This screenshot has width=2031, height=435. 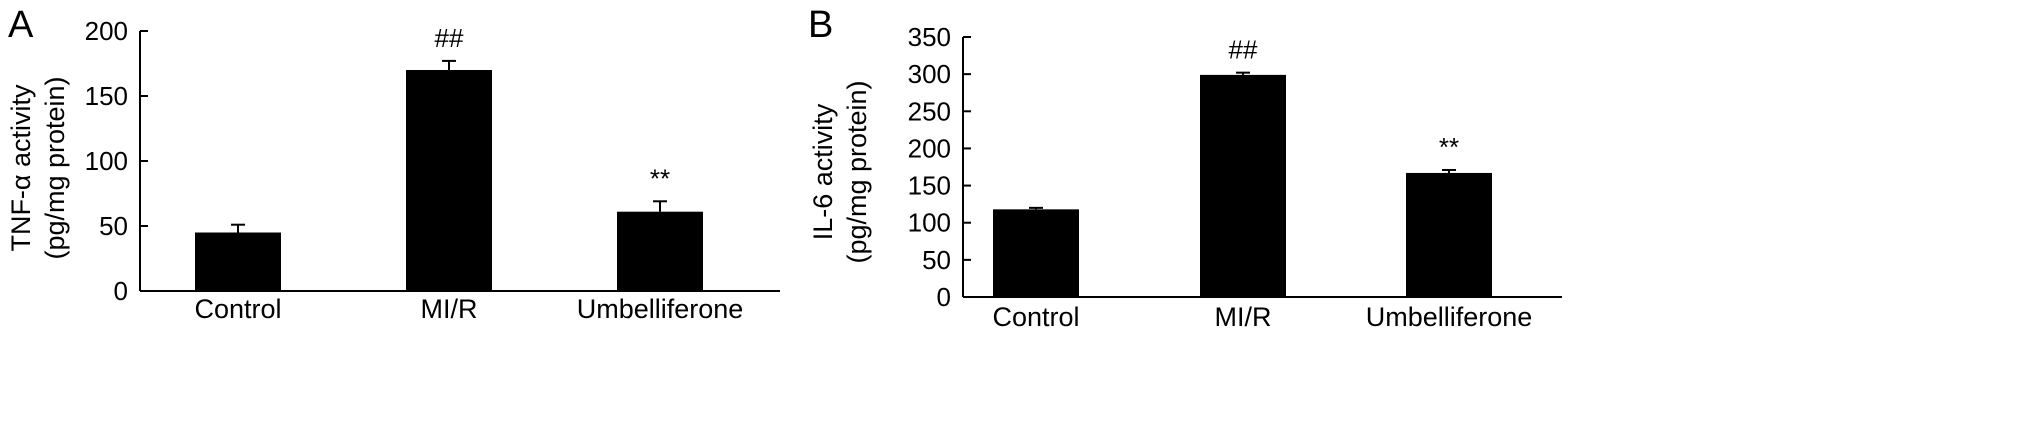 What do you see at coordinates (939, 167) in the screenshot?
I see `panel-b-y-axis: 0 50 100 150 200 250 300 350` at bounding box center [939, 167].